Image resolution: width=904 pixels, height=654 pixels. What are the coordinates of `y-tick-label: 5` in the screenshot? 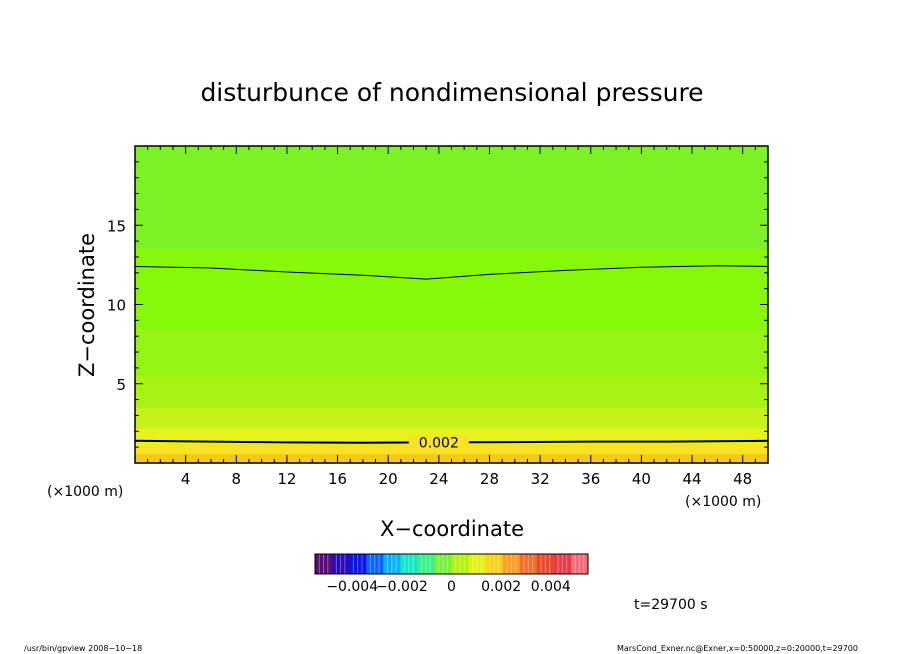 It's located at (121, 385).